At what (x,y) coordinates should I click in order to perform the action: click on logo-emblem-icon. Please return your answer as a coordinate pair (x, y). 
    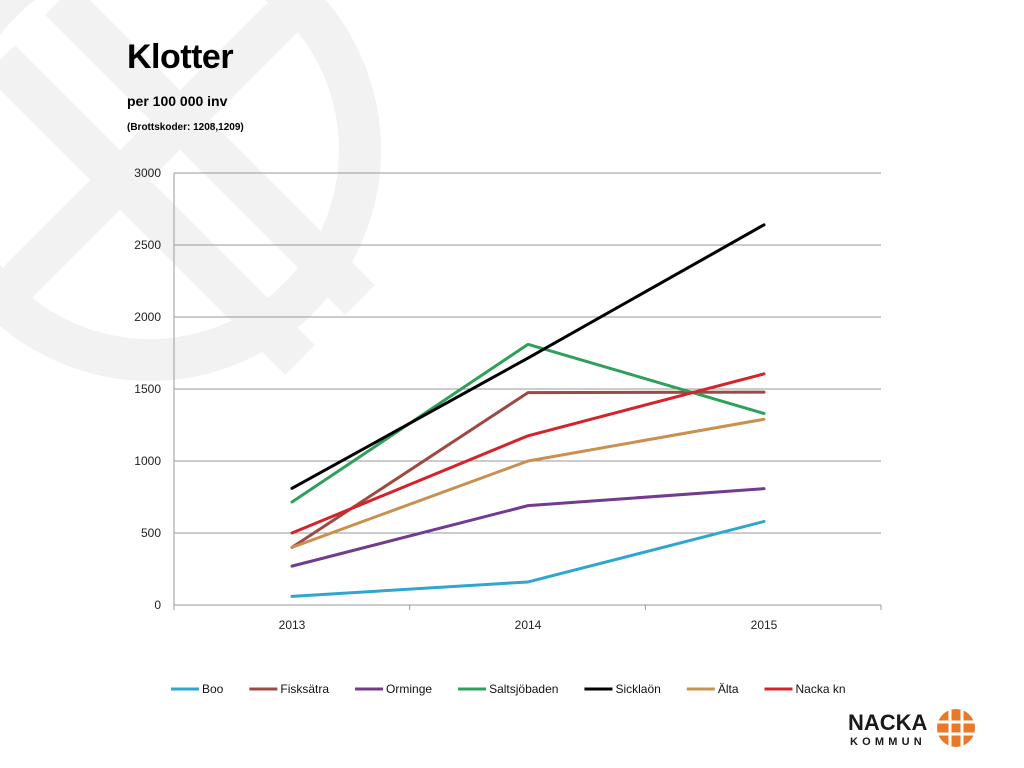
    Looking at the image, I should click on (956, 728).